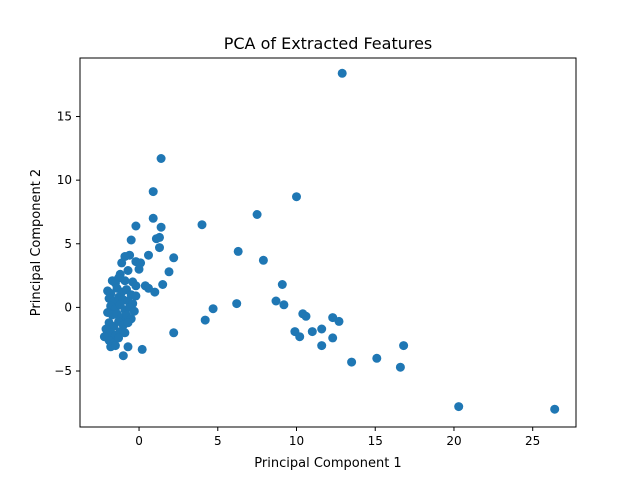 This screenshot has width=640, height=480. I want to click on x-axis: 0 5 10 15 20 25, so click(337, 437).